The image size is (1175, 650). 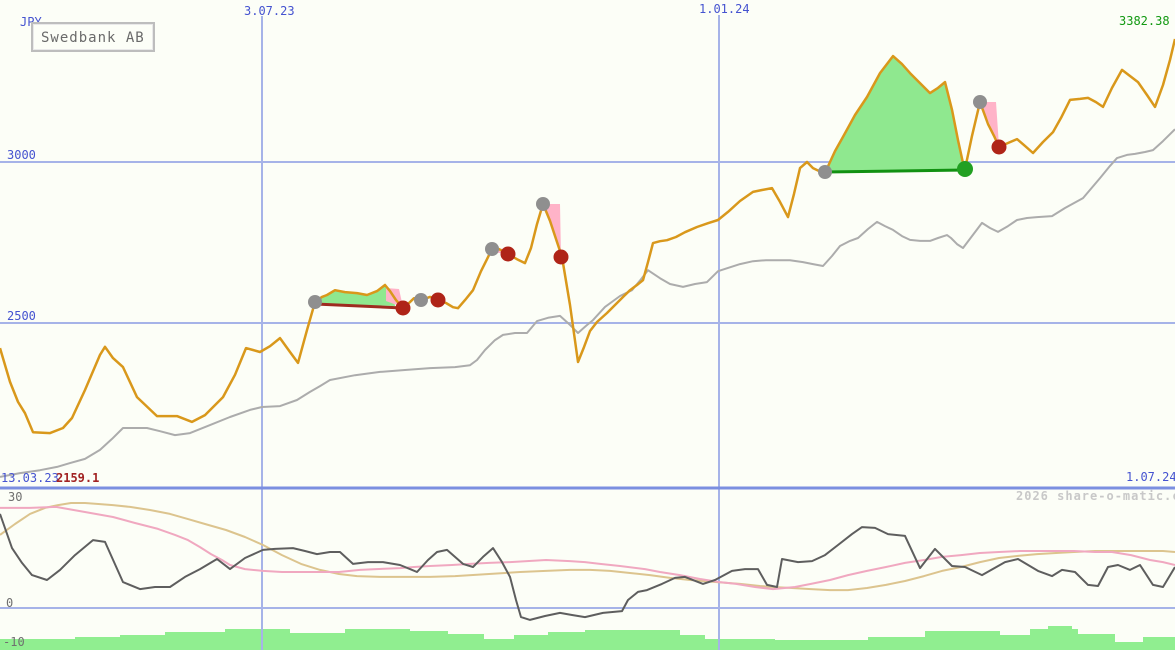 I want to click on instrument-box: Swedbank AB, so click(x=93, y=37).